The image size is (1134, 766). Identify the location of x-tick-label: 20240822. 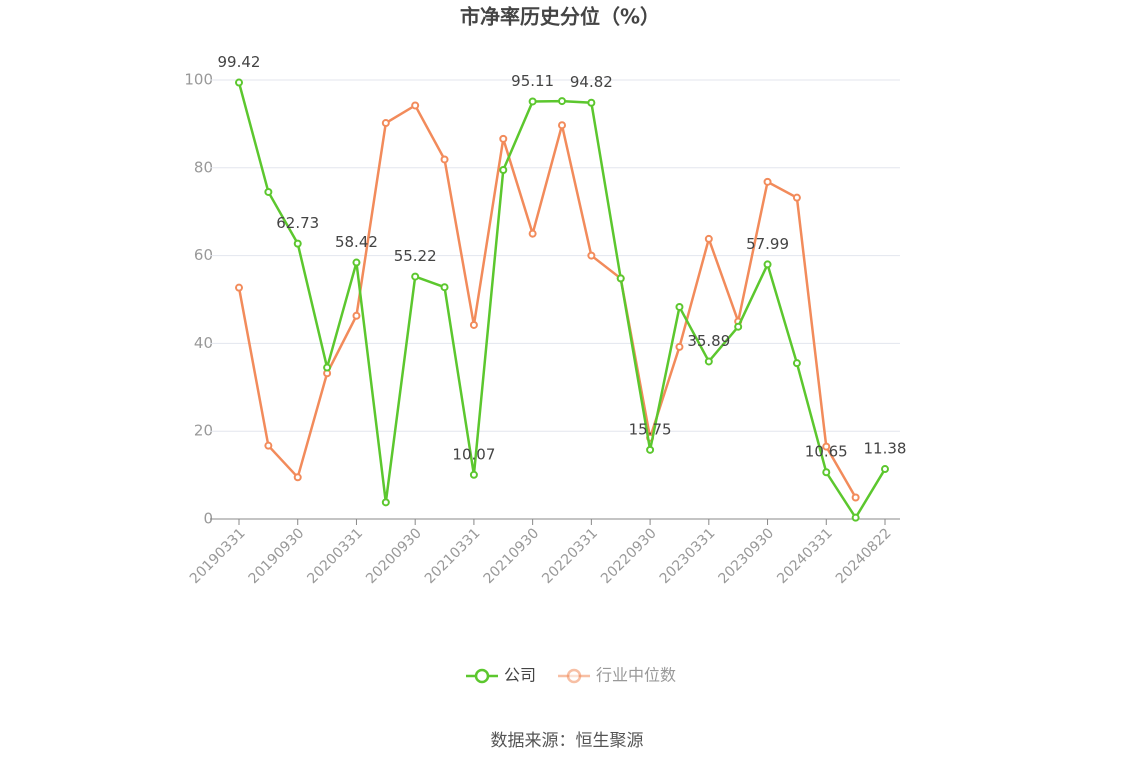
(864, 556).